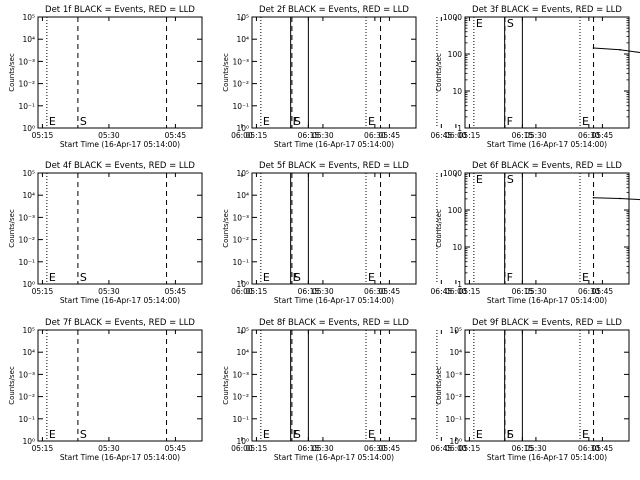  I want to click on x-tick-label: 06:45, so click(442, 135).